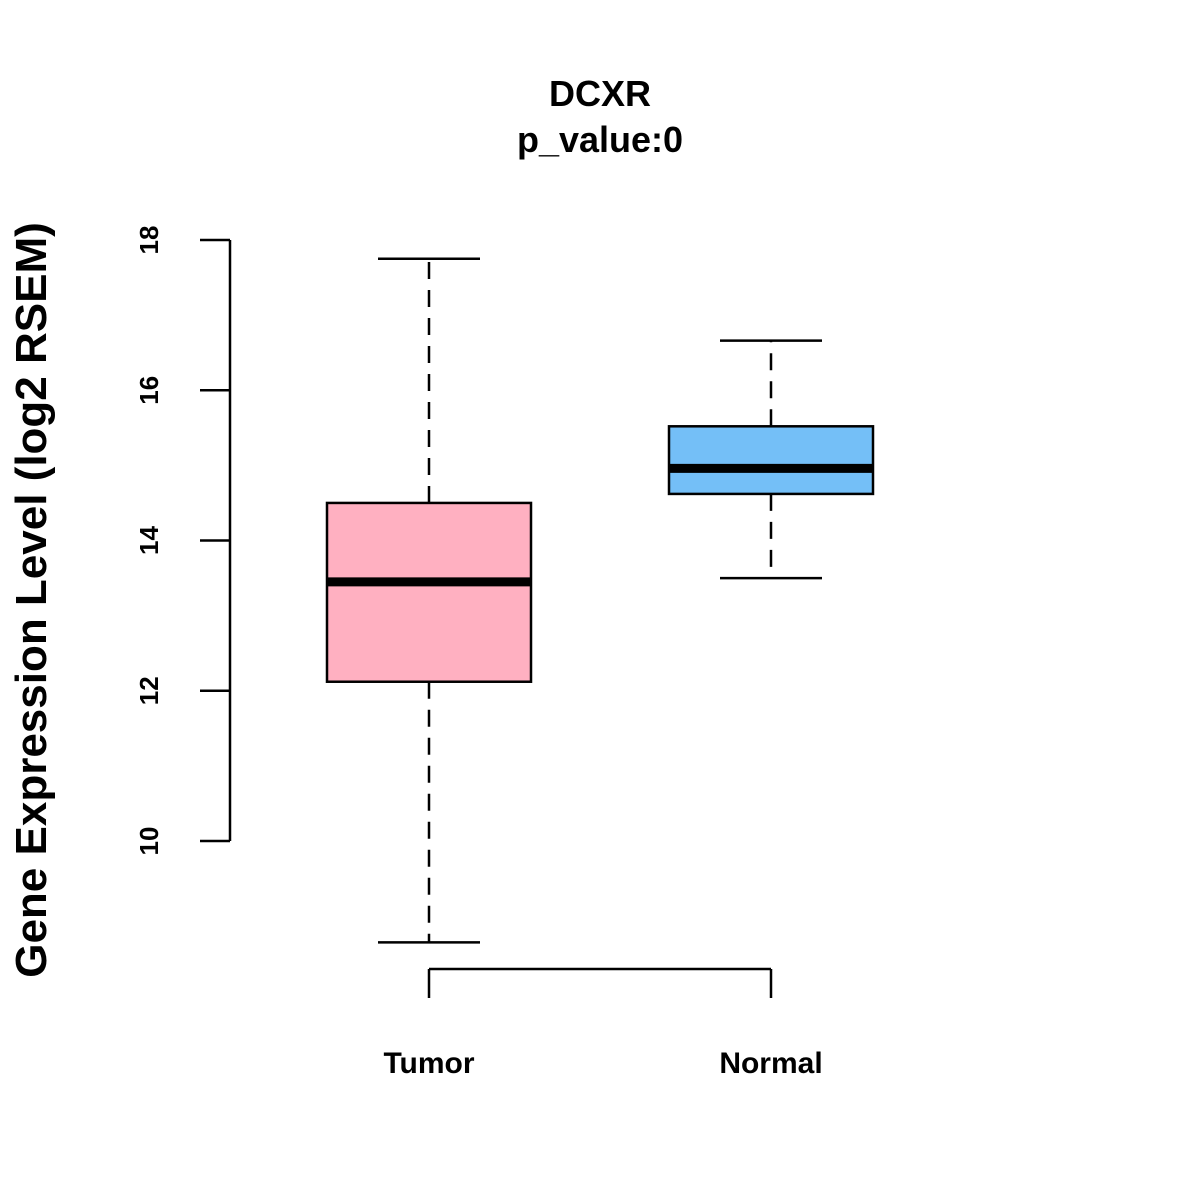 The height and width of the screenshot is (1200, 1200). I want to click on y-tick-label: 12, so click(149, 690).